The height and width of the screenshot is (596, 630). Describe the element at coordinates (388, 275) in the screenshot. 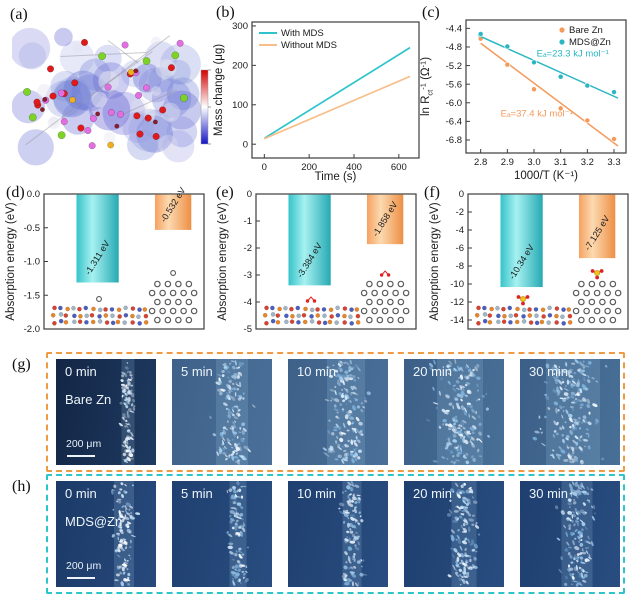

I see `o-atom` at that location.